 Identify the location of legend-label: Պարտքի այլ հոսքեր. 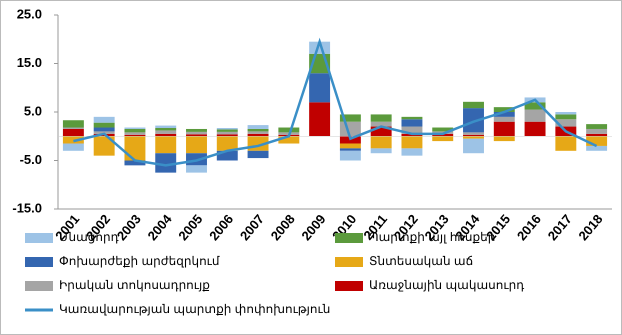
(432, 237).